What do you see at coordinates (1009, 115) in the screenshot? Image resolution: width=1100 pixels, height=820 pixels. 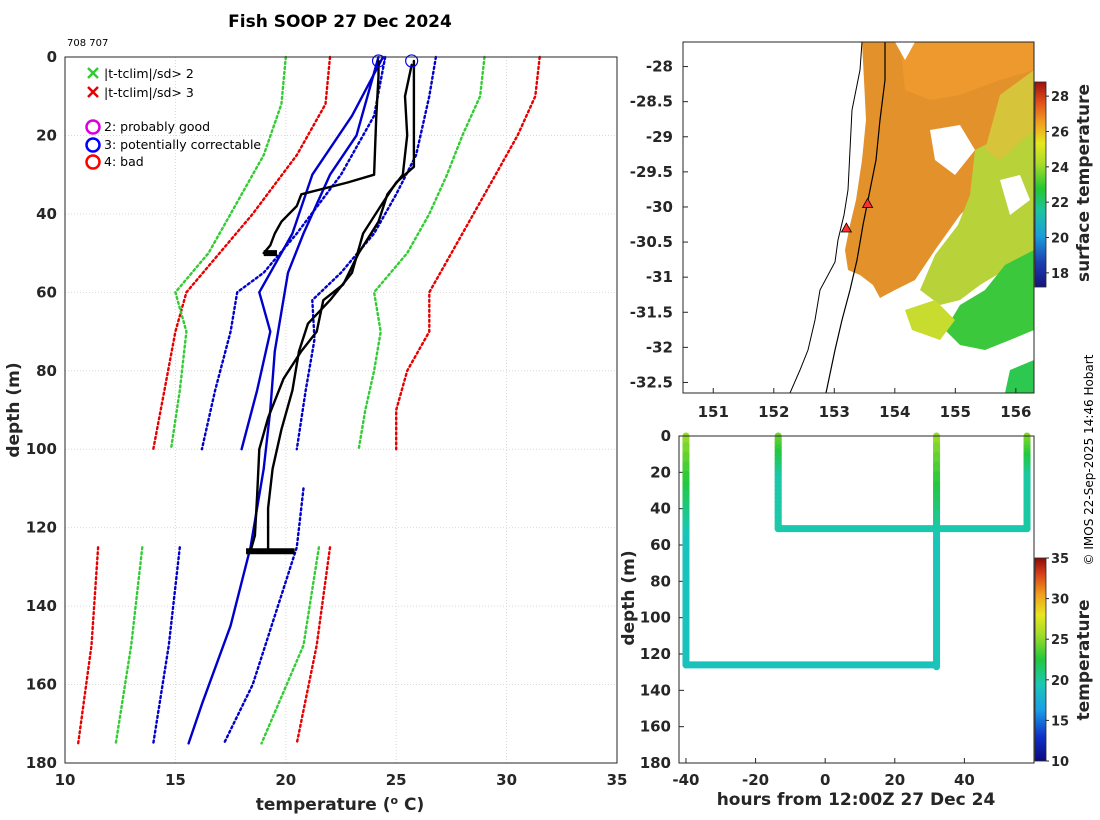 I see `sst-mid-top` at bounding box center [1009, 115].